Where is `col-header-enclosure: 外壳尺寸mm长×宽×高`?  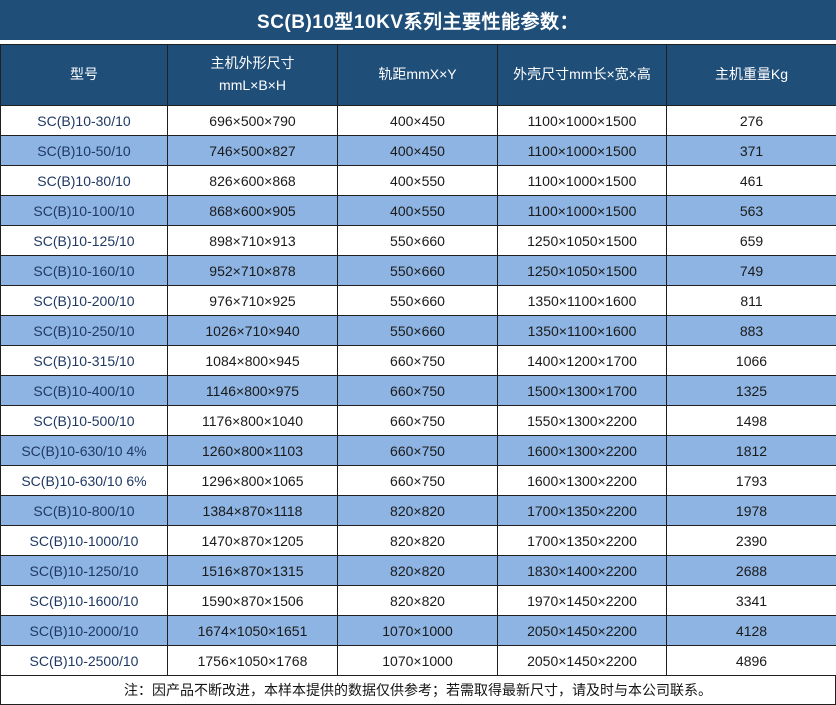
col-header-enclosure: 外壳尺寸mm长×宽×高 is located at coordinates (582, 75).